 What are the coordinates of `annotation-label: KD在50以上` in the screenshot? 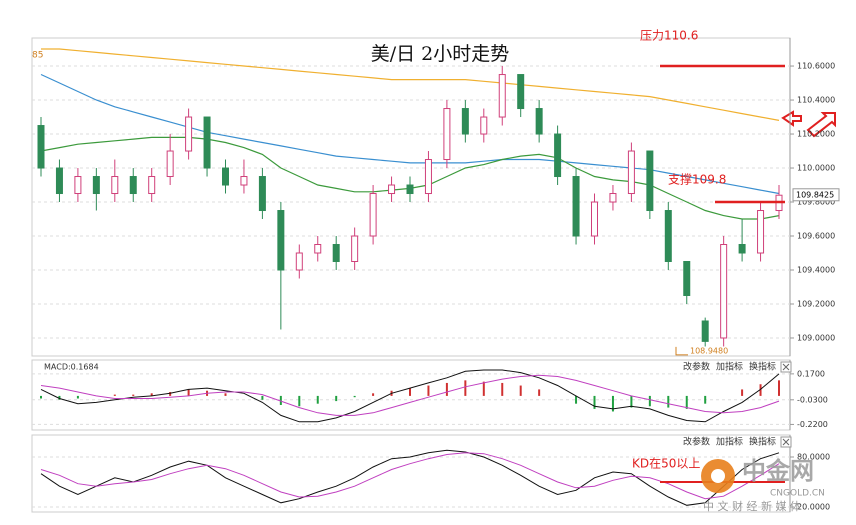 It's located at (666, 464).